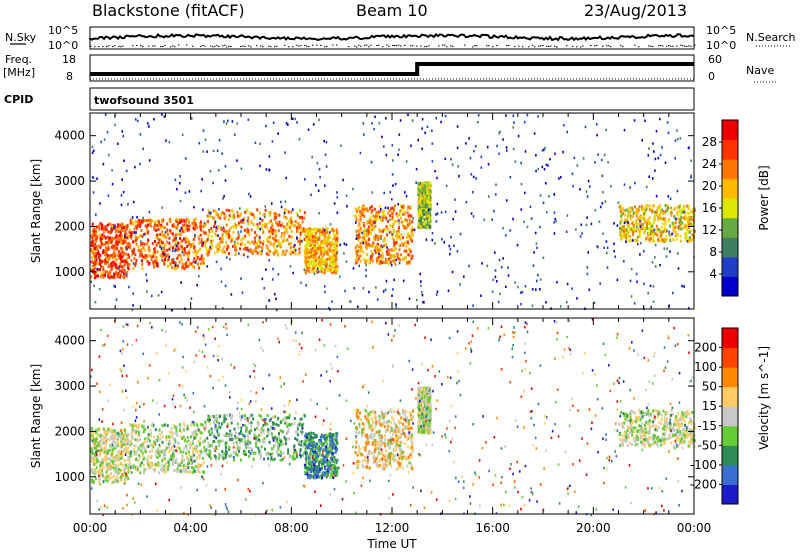 This screenshot has height=554, width=800. I want to click on freq-tick-bottom: 8, so click(69, 76).